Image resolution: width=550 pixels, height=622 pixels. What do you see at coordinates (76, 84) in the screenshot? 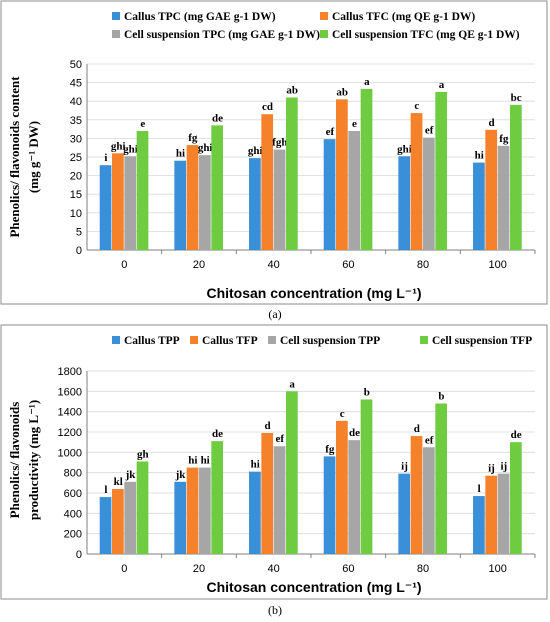
I see `panel-a-ytick-label: 45` at bounding box center [76, 84].